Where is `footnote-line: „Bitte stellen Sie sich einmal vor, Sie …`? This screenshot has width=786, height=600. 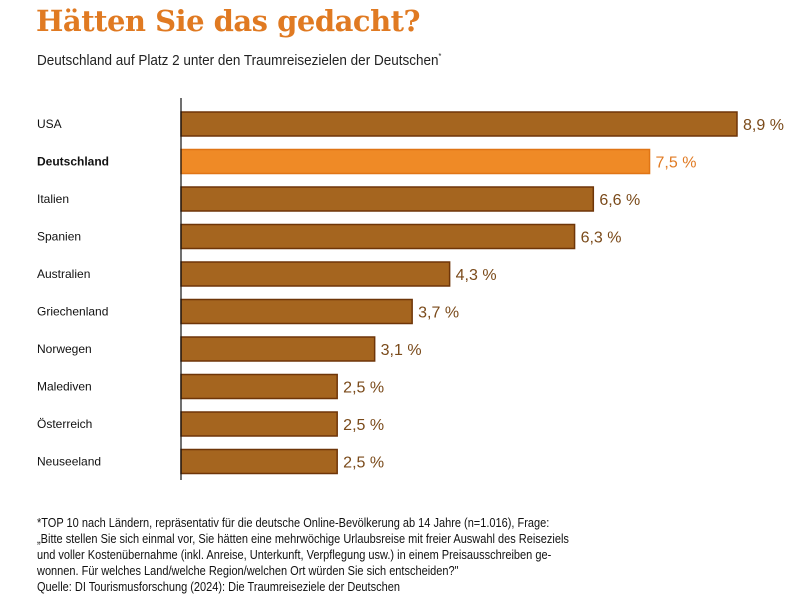
footnote-line: „Bitte stellen Sie sich einmal vor, Sie … is located at coordinates (303, 539).